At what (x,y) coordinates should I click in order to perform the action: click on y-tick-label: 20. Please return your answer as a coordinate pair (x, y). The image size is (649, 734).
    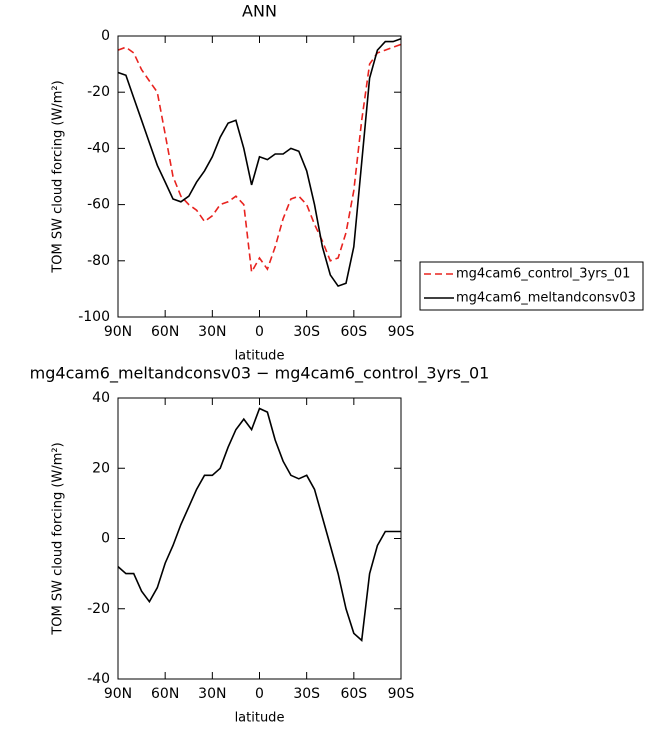
    Looking at the image, I should click on (101, 468).